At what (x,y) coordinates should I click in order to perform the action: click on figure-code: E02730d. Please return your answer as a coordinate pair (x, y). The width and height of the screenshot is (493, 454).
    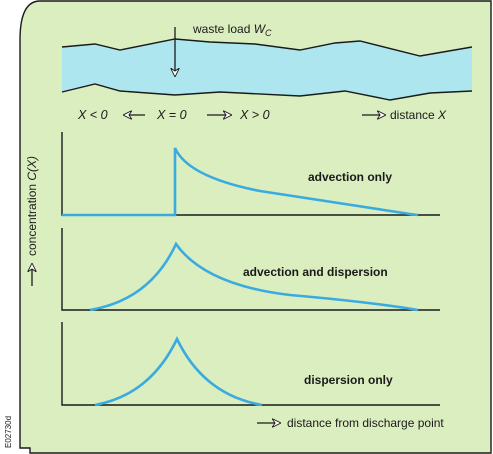
    Looking at the image, I should click on (8, 432).